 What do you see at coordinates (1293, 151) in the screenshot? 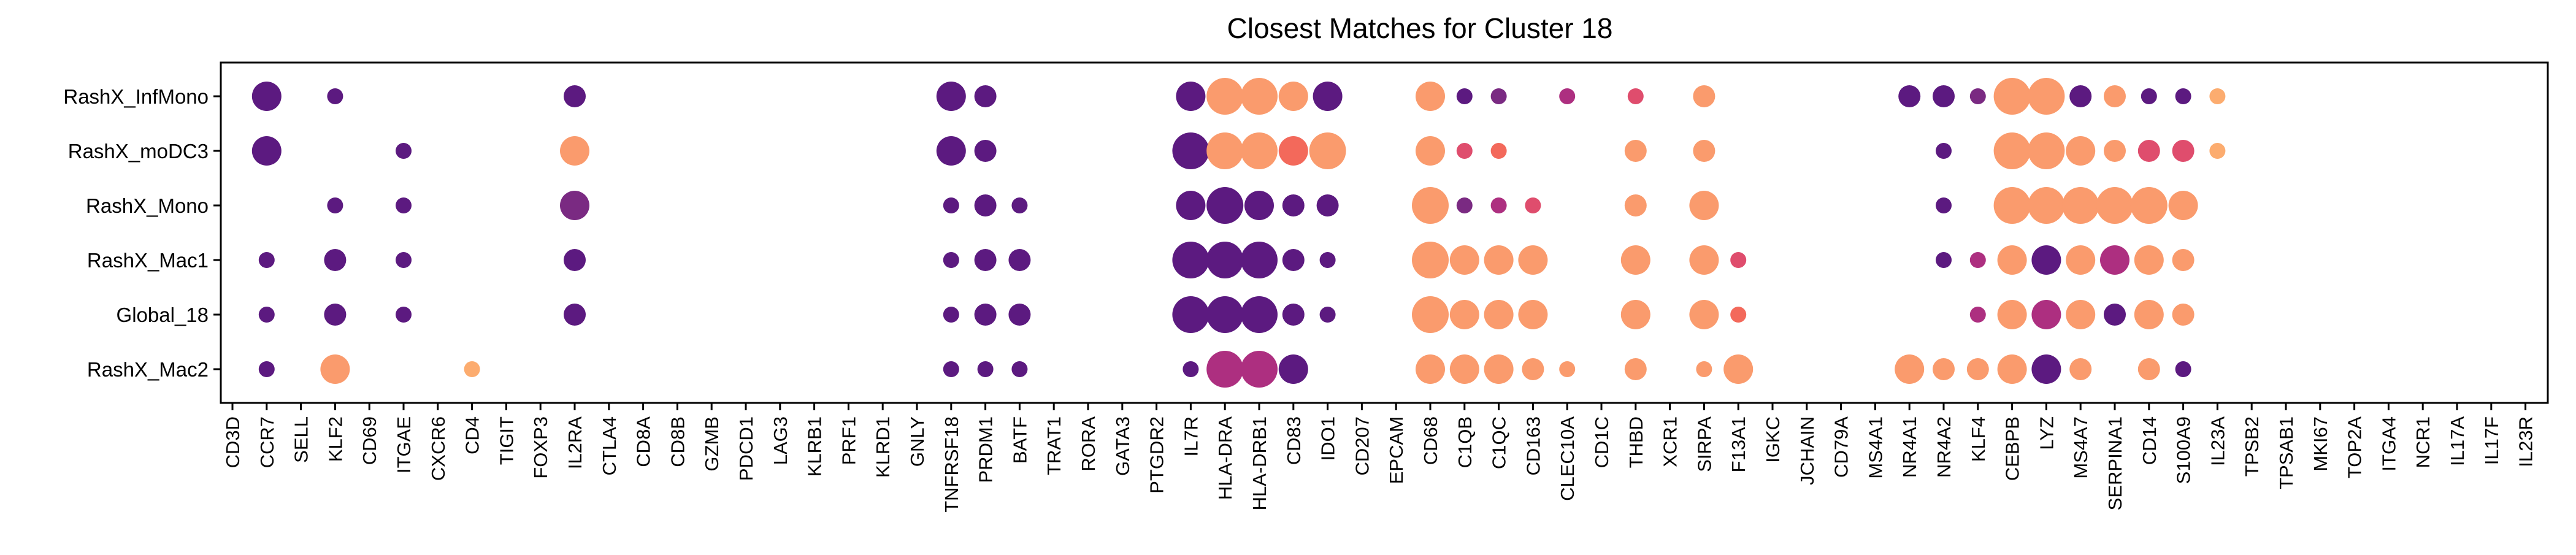
I see `dot-rashx-modc3-cd83` at bounding box center [1293, 151].